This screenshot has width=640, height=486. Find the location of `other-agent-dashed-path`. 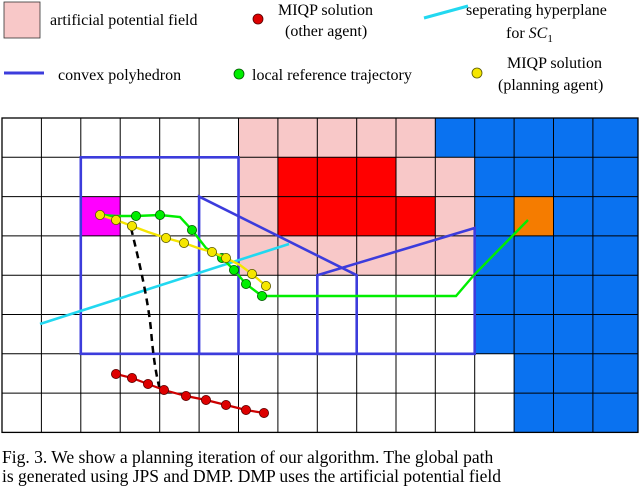

other-agent-dashed-path is located at coordinates (145, 309).